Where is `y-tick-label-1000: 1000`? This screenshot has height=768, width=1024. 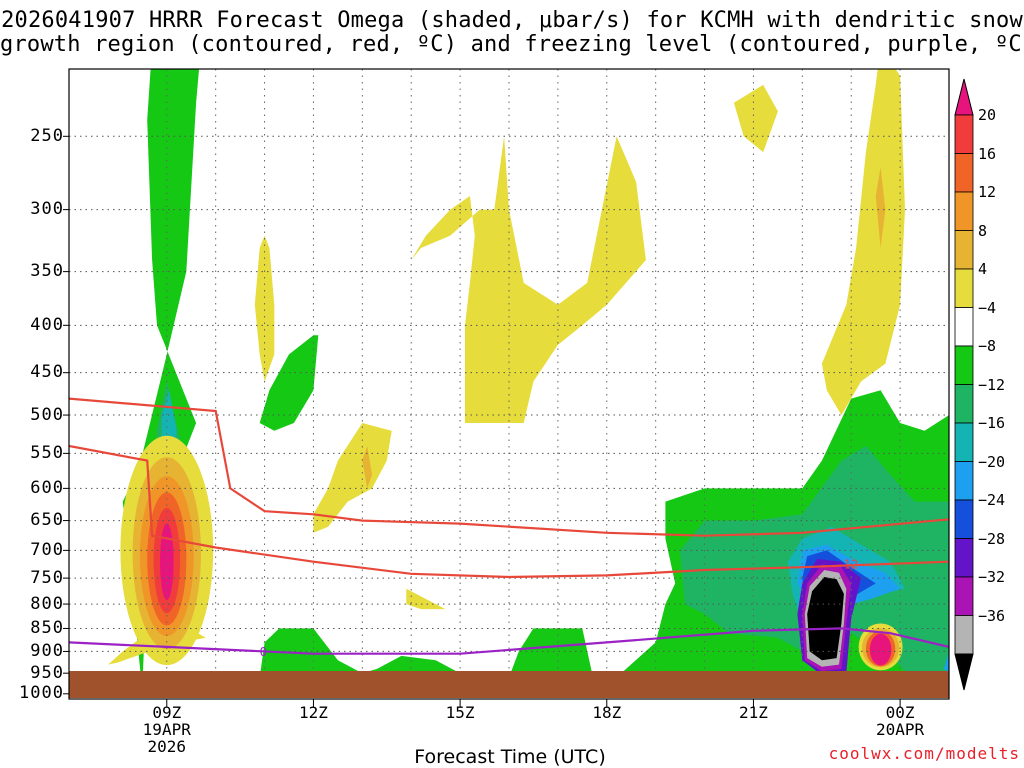
y-tick-label-1000: 1000 is located at coordinates (41, 693).